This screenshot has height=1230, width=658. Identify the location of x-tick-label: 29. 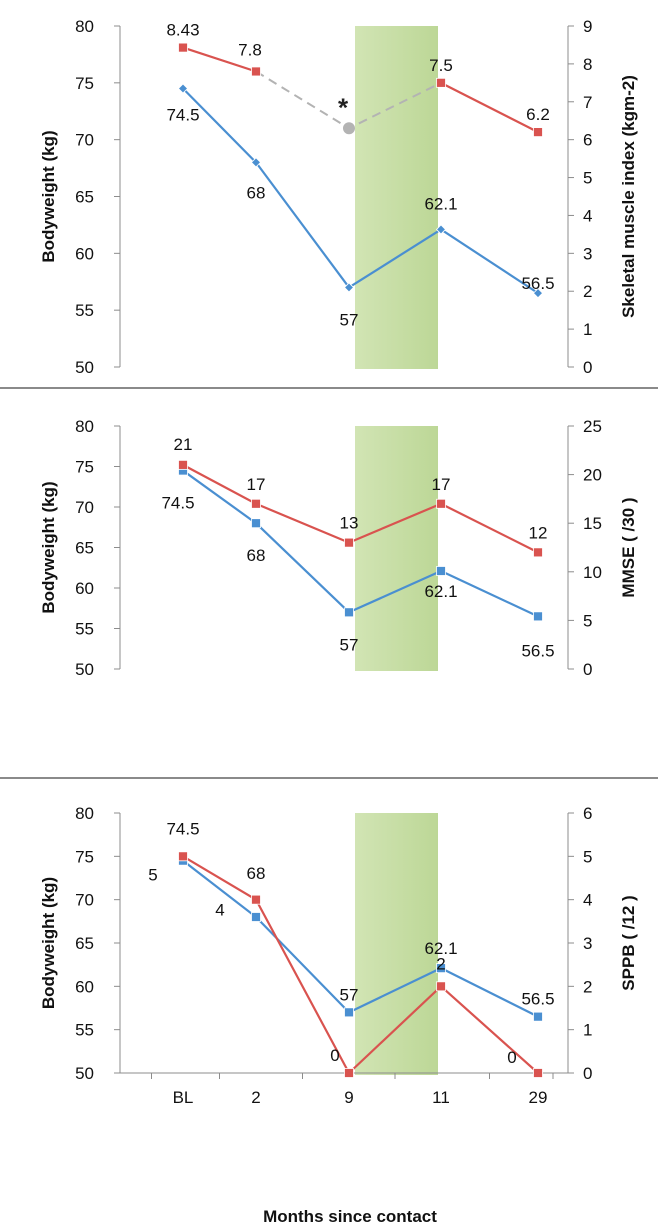
(538, 1097).